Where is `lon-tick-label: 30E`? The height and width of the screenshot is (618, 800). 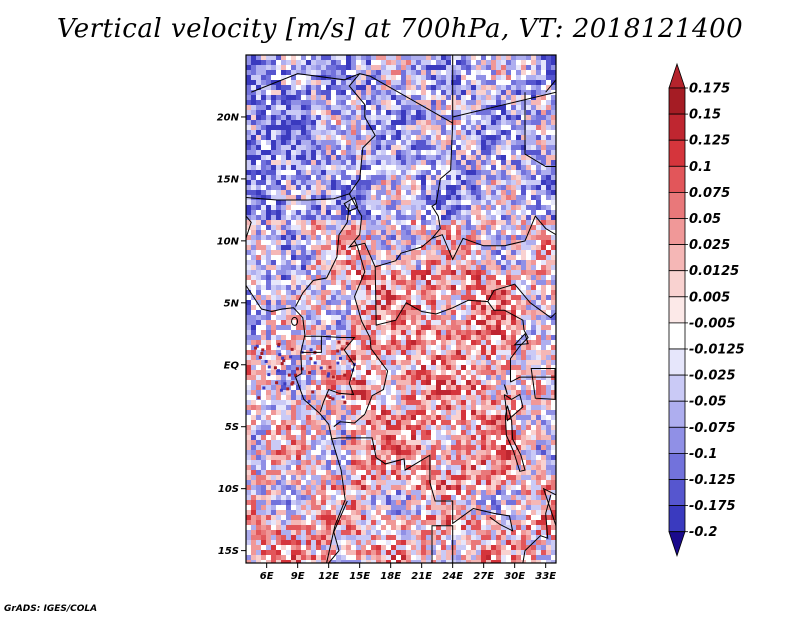 lon-tick-label: 30E is located at coordinates (514, 576).